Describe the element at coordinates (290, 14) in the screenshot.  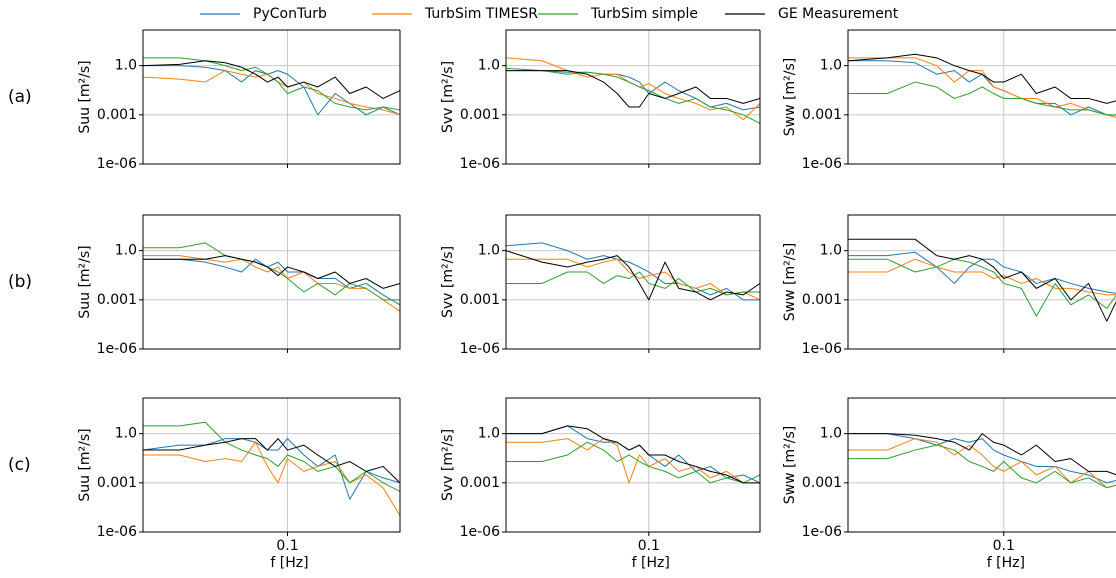
I see `legend-label: PyConTurb` at that location.